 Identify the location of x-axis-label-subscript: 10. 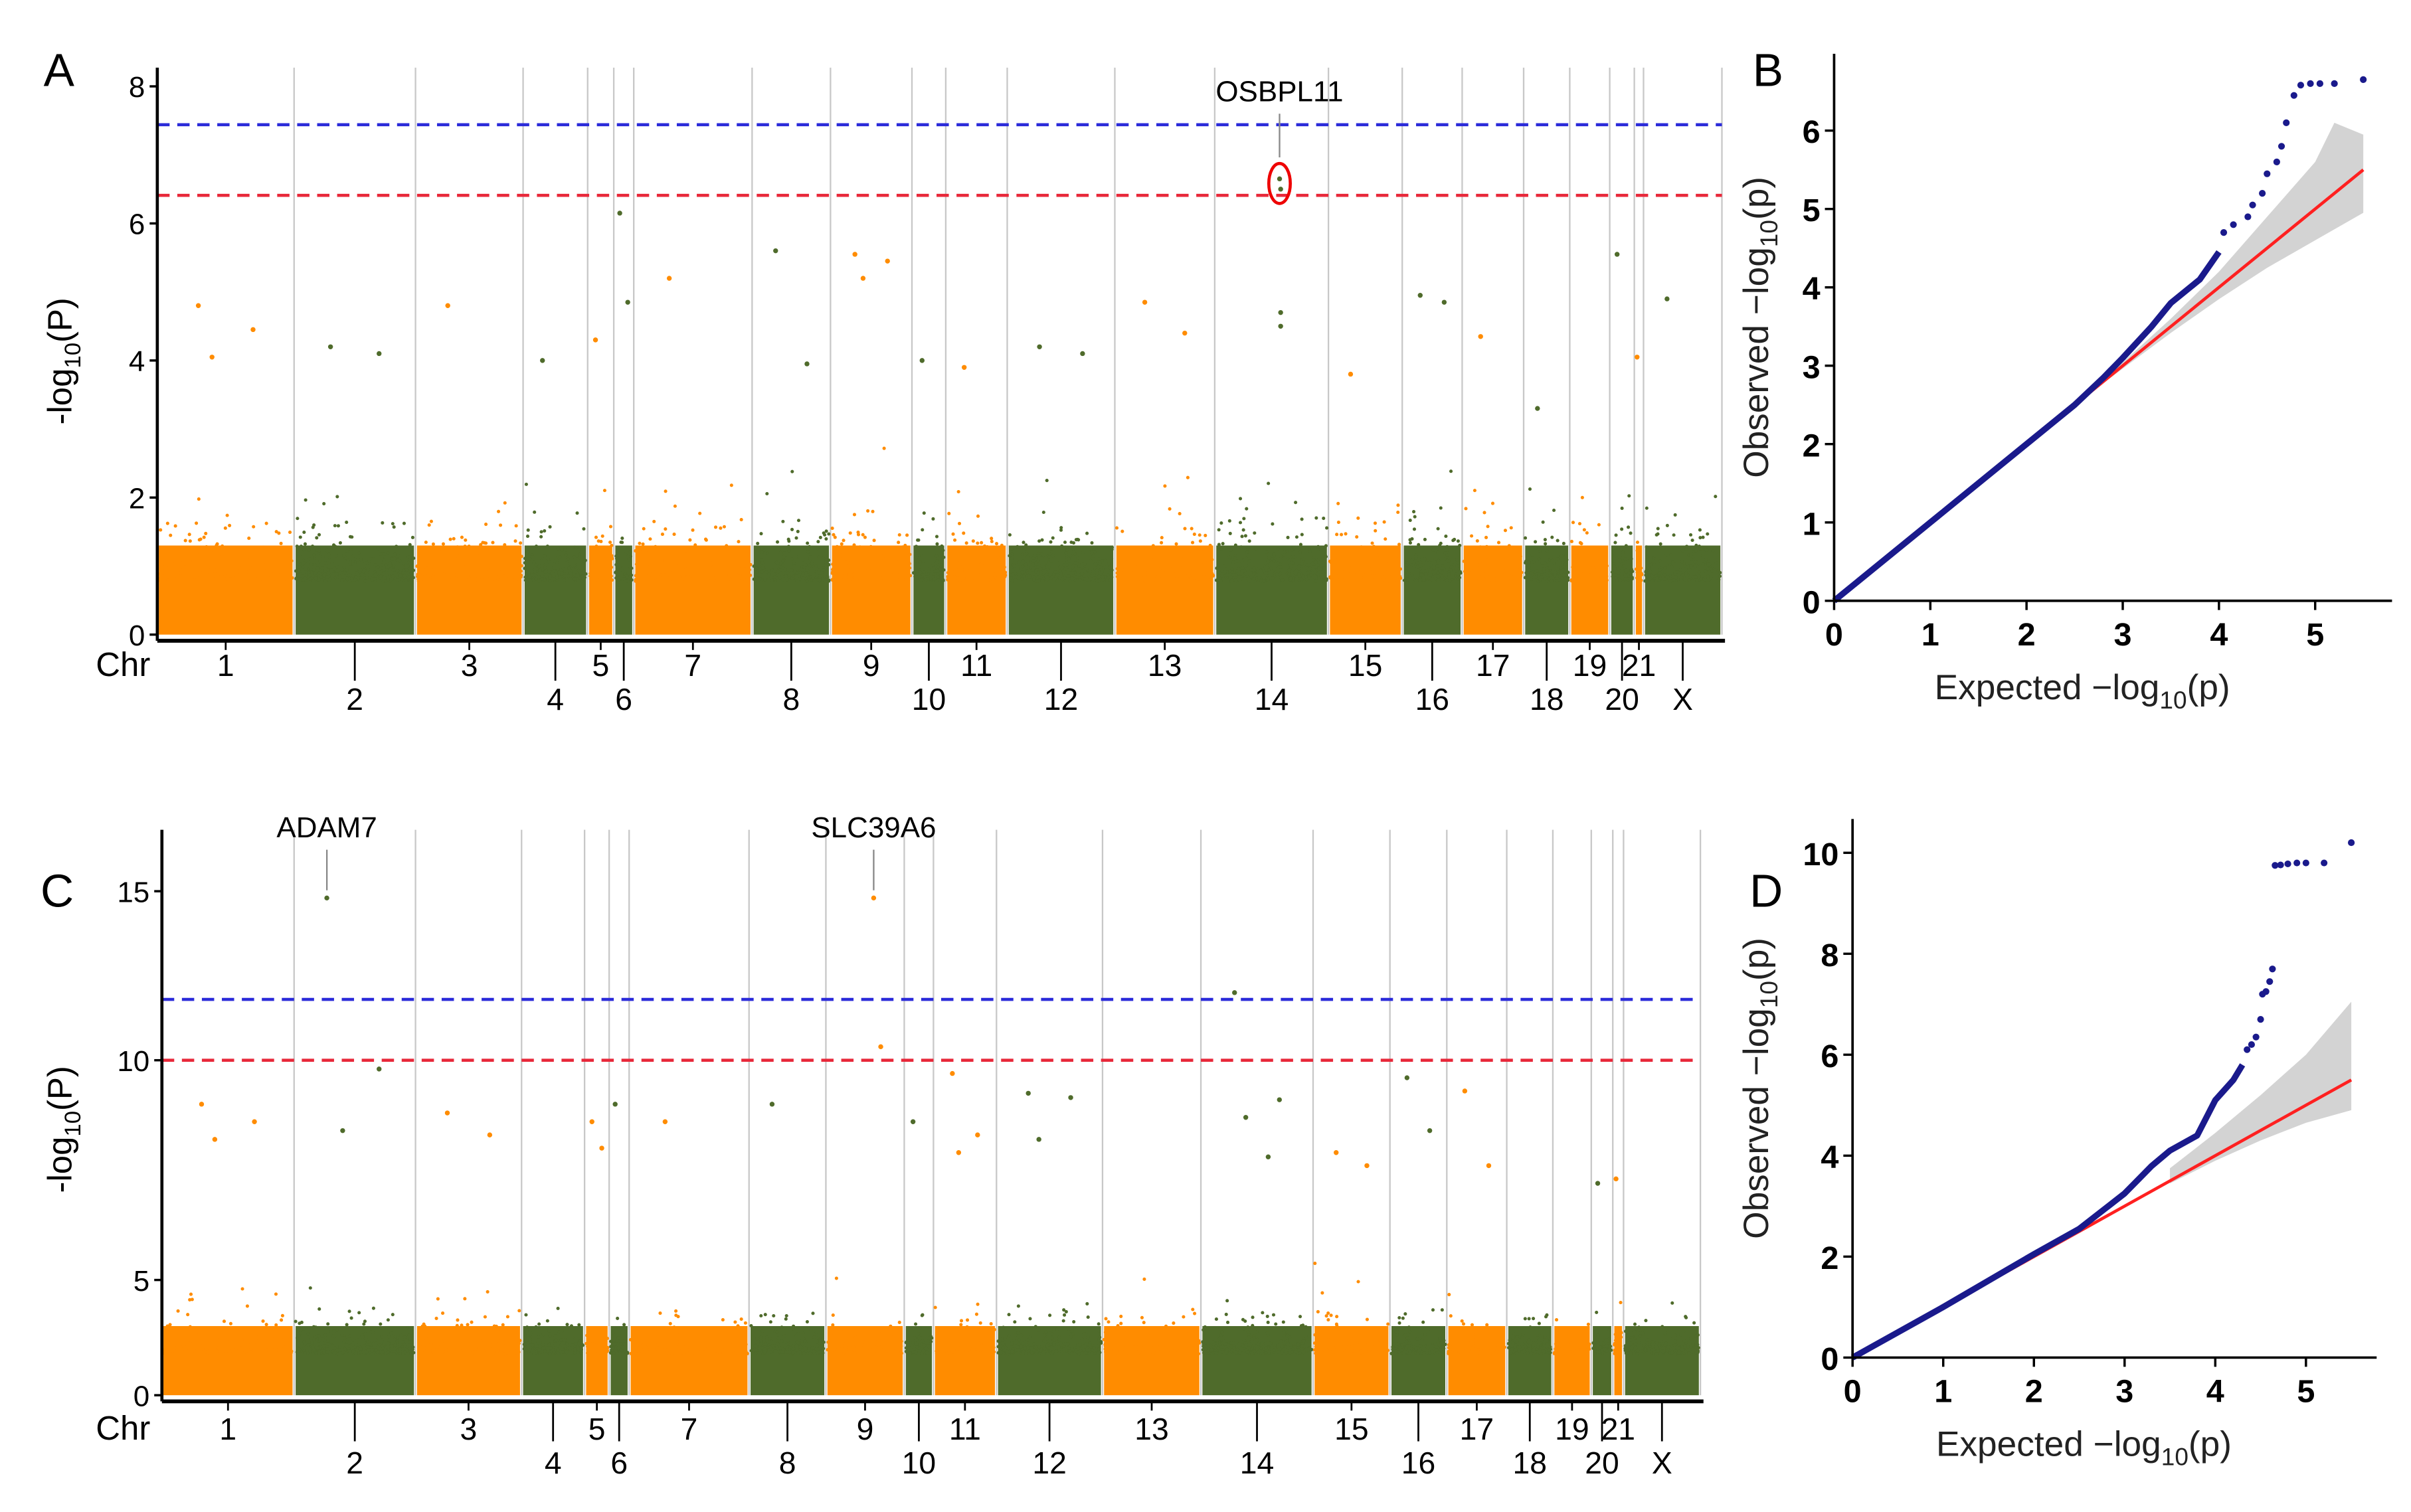
(2173, 700).